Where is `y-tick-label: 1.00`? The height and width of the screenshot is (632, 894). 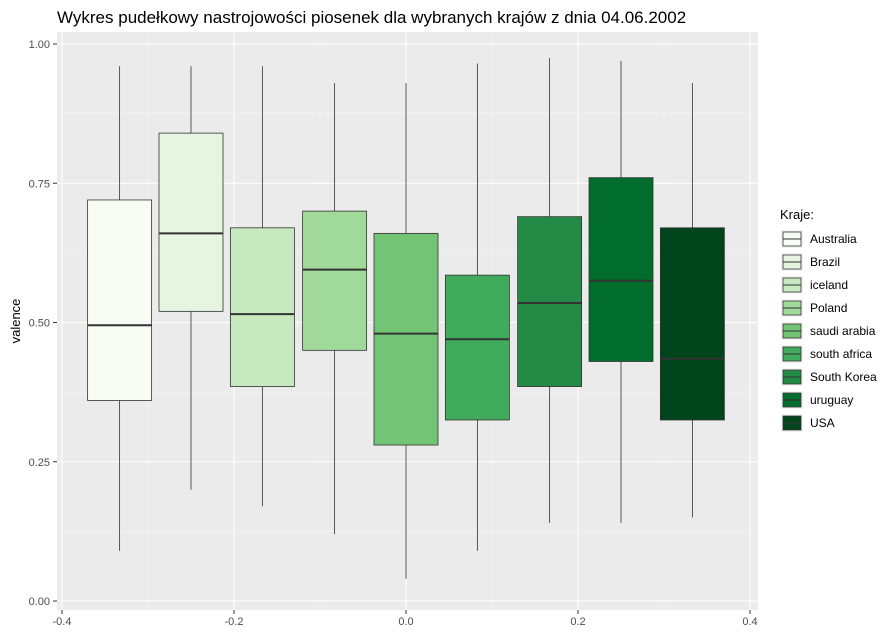 y-tick-label: 1.00 is located at coordinates (39, 45).